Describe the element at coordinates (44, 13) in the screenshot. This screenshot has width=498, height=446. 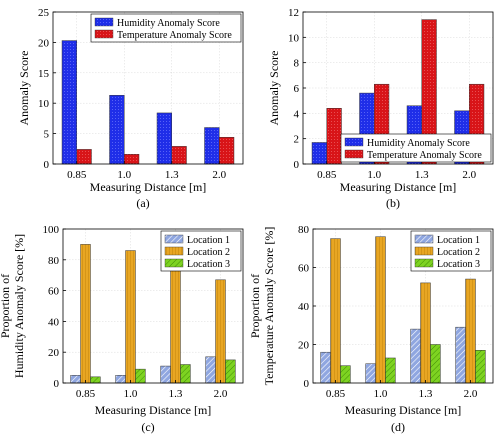
I see `y-tick-label: 25` at that location.